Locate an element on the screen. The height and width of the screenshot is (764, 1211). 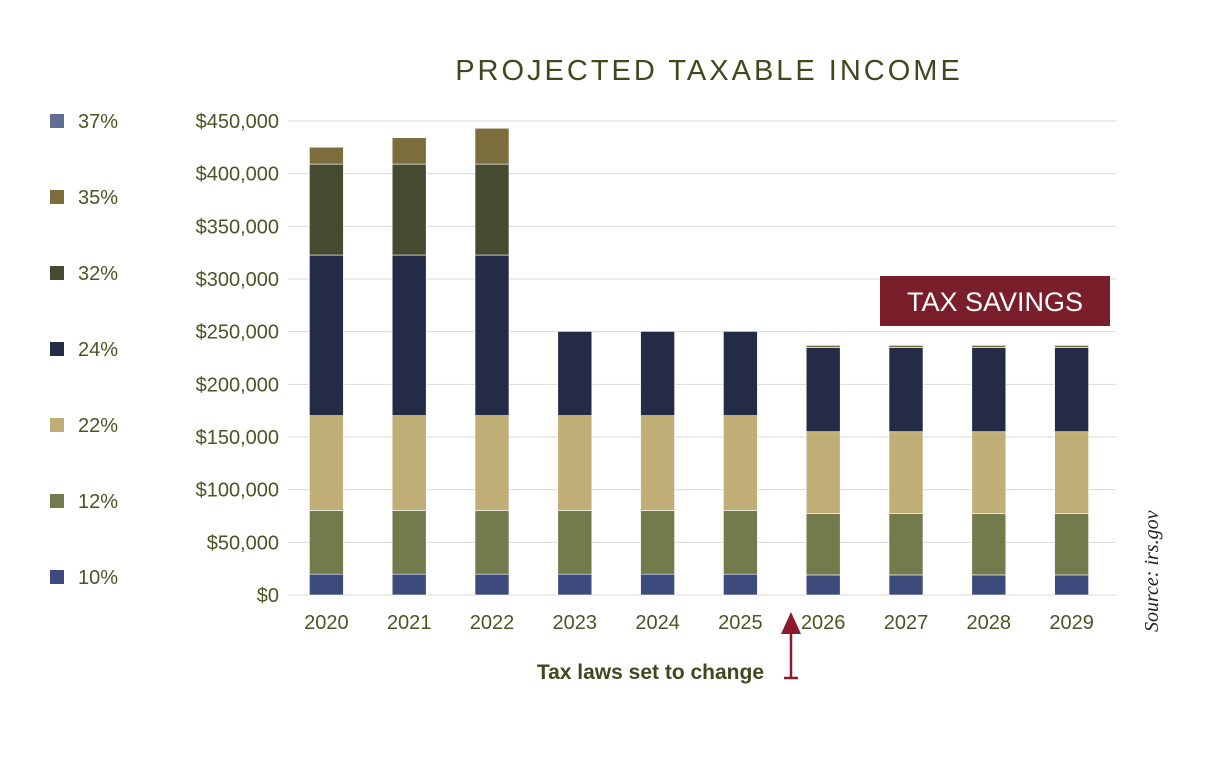
x-tick-label: 2027 is located at coordinates (906, 623).